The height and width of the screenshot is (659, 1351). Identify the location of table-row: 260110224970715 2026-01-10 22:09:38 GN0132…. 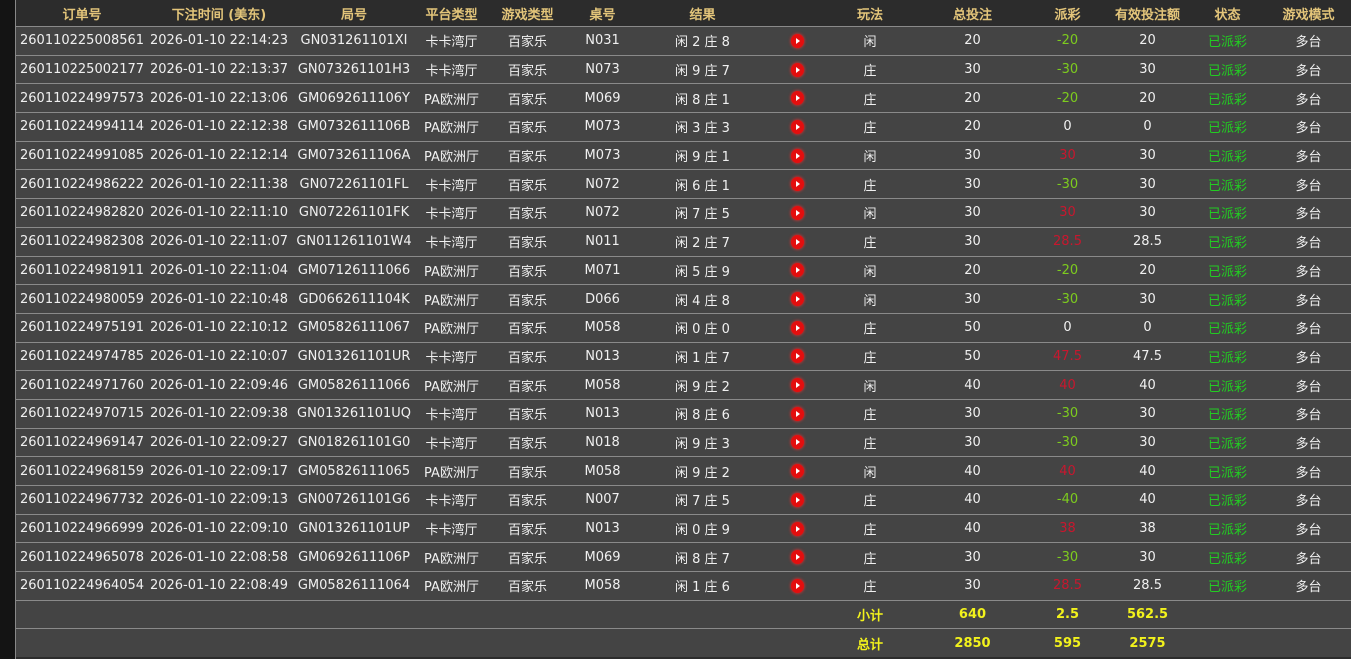
(683, 413).